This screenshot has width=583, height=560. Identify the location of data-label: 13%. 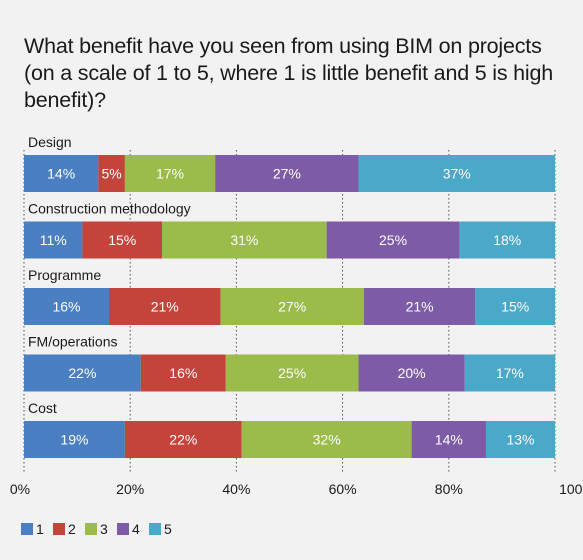
(520, 440).